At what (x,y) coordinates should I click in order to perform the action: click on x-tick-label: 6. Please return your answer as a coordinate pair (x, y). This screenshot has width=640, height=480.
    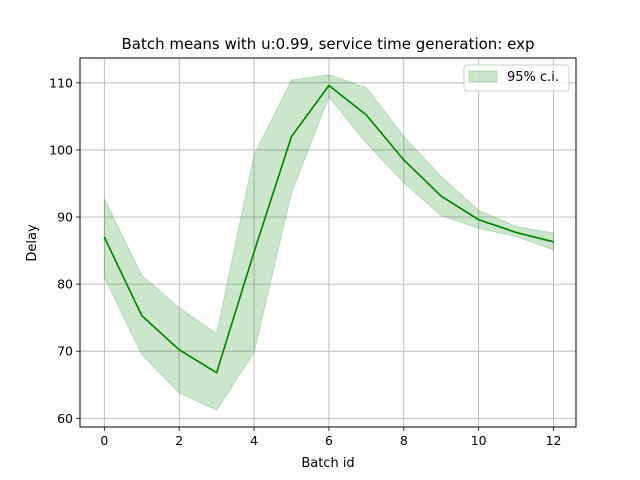
    Looking at the image, I should click on (329, 440).